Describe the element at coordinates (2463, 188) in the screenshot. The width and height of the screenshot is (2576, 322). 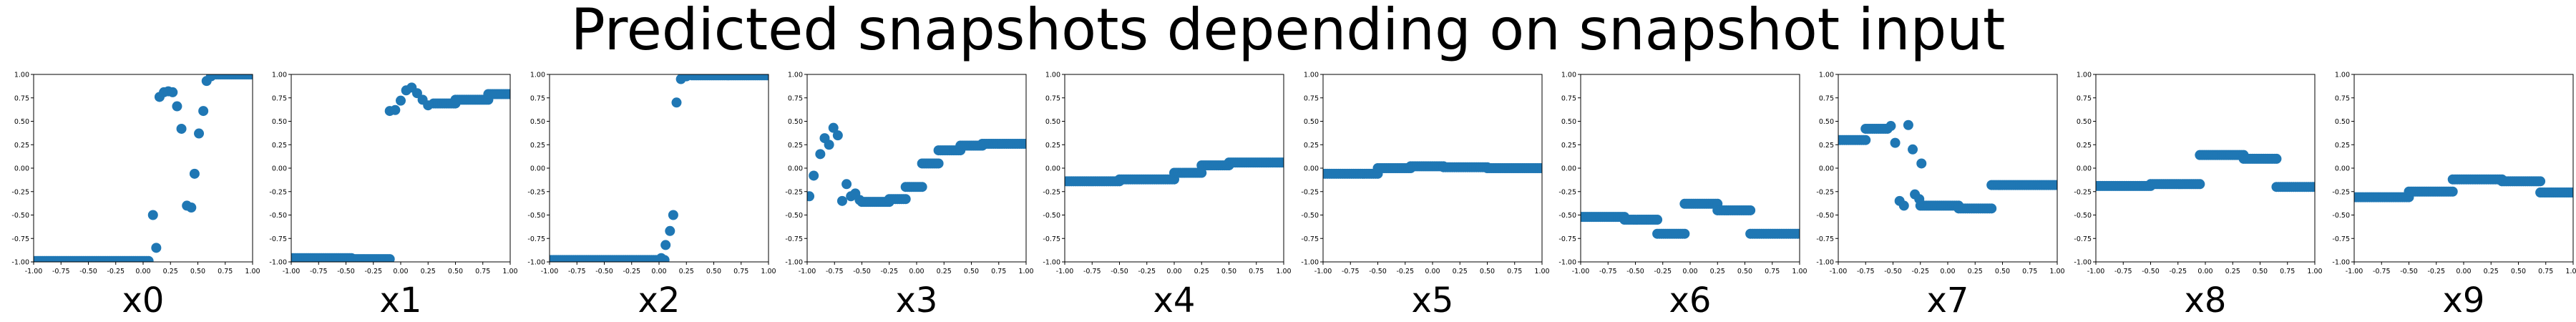
I see `markers-x9` at that location.